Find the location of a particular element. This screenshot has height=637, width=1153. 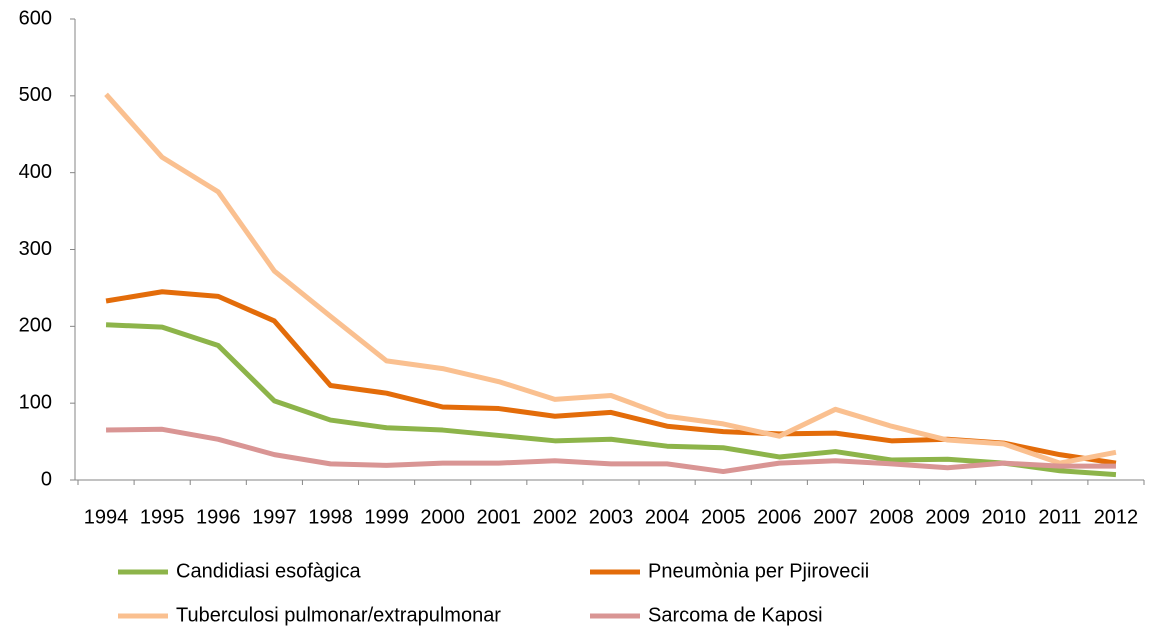

y-tick-label: 600 is located at coordinates (35, 18).